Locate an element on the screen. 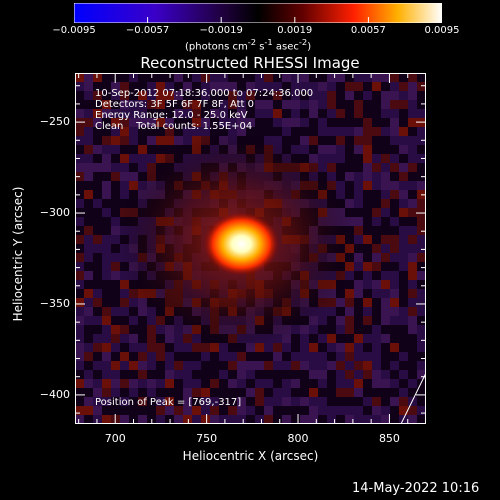  time-range-annotation: 10-Sep-2012 07:18:36.000 to 07:24:36.000 is located at coordinates (204, 93).